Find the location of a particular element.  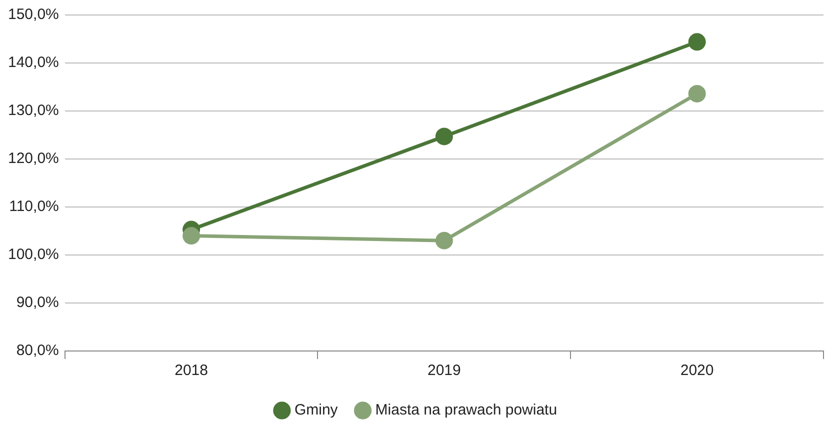

y-tick-label: 110,0% is located at coordinates (34, 207).